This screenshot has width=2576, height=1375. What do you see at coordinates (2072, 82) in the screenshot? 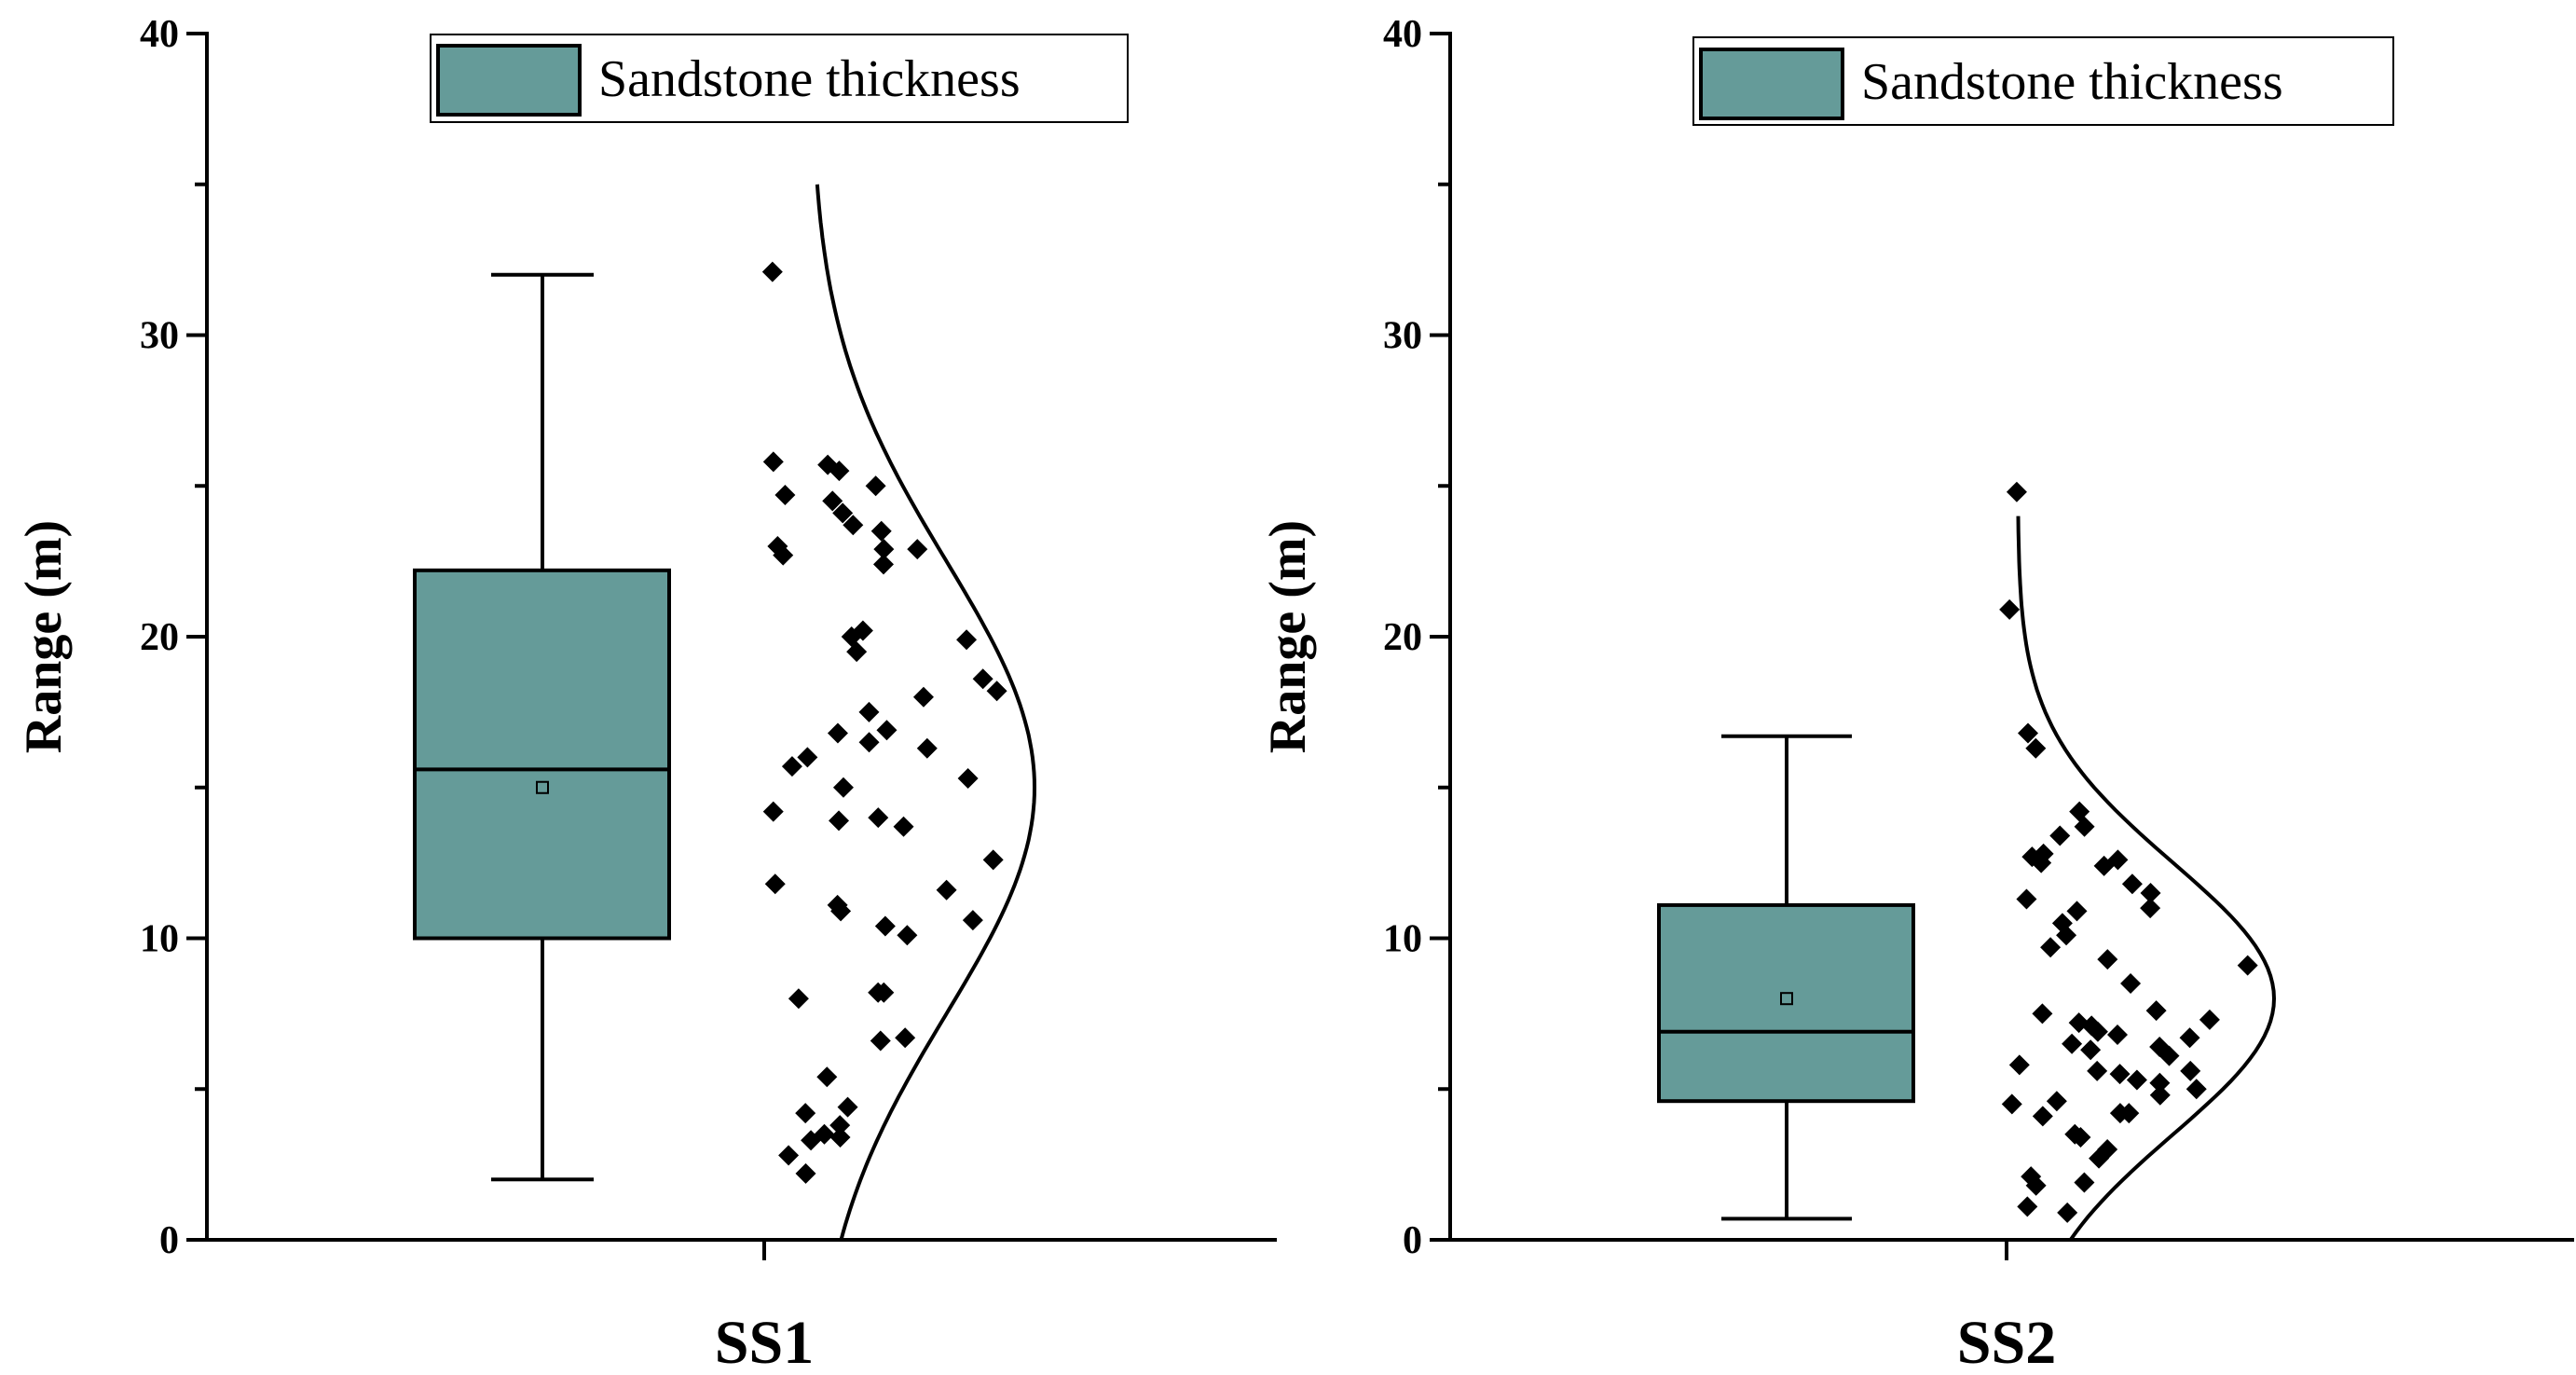
I see `legend-label: Sandstone thickness` at bounding box center [2072, 82].